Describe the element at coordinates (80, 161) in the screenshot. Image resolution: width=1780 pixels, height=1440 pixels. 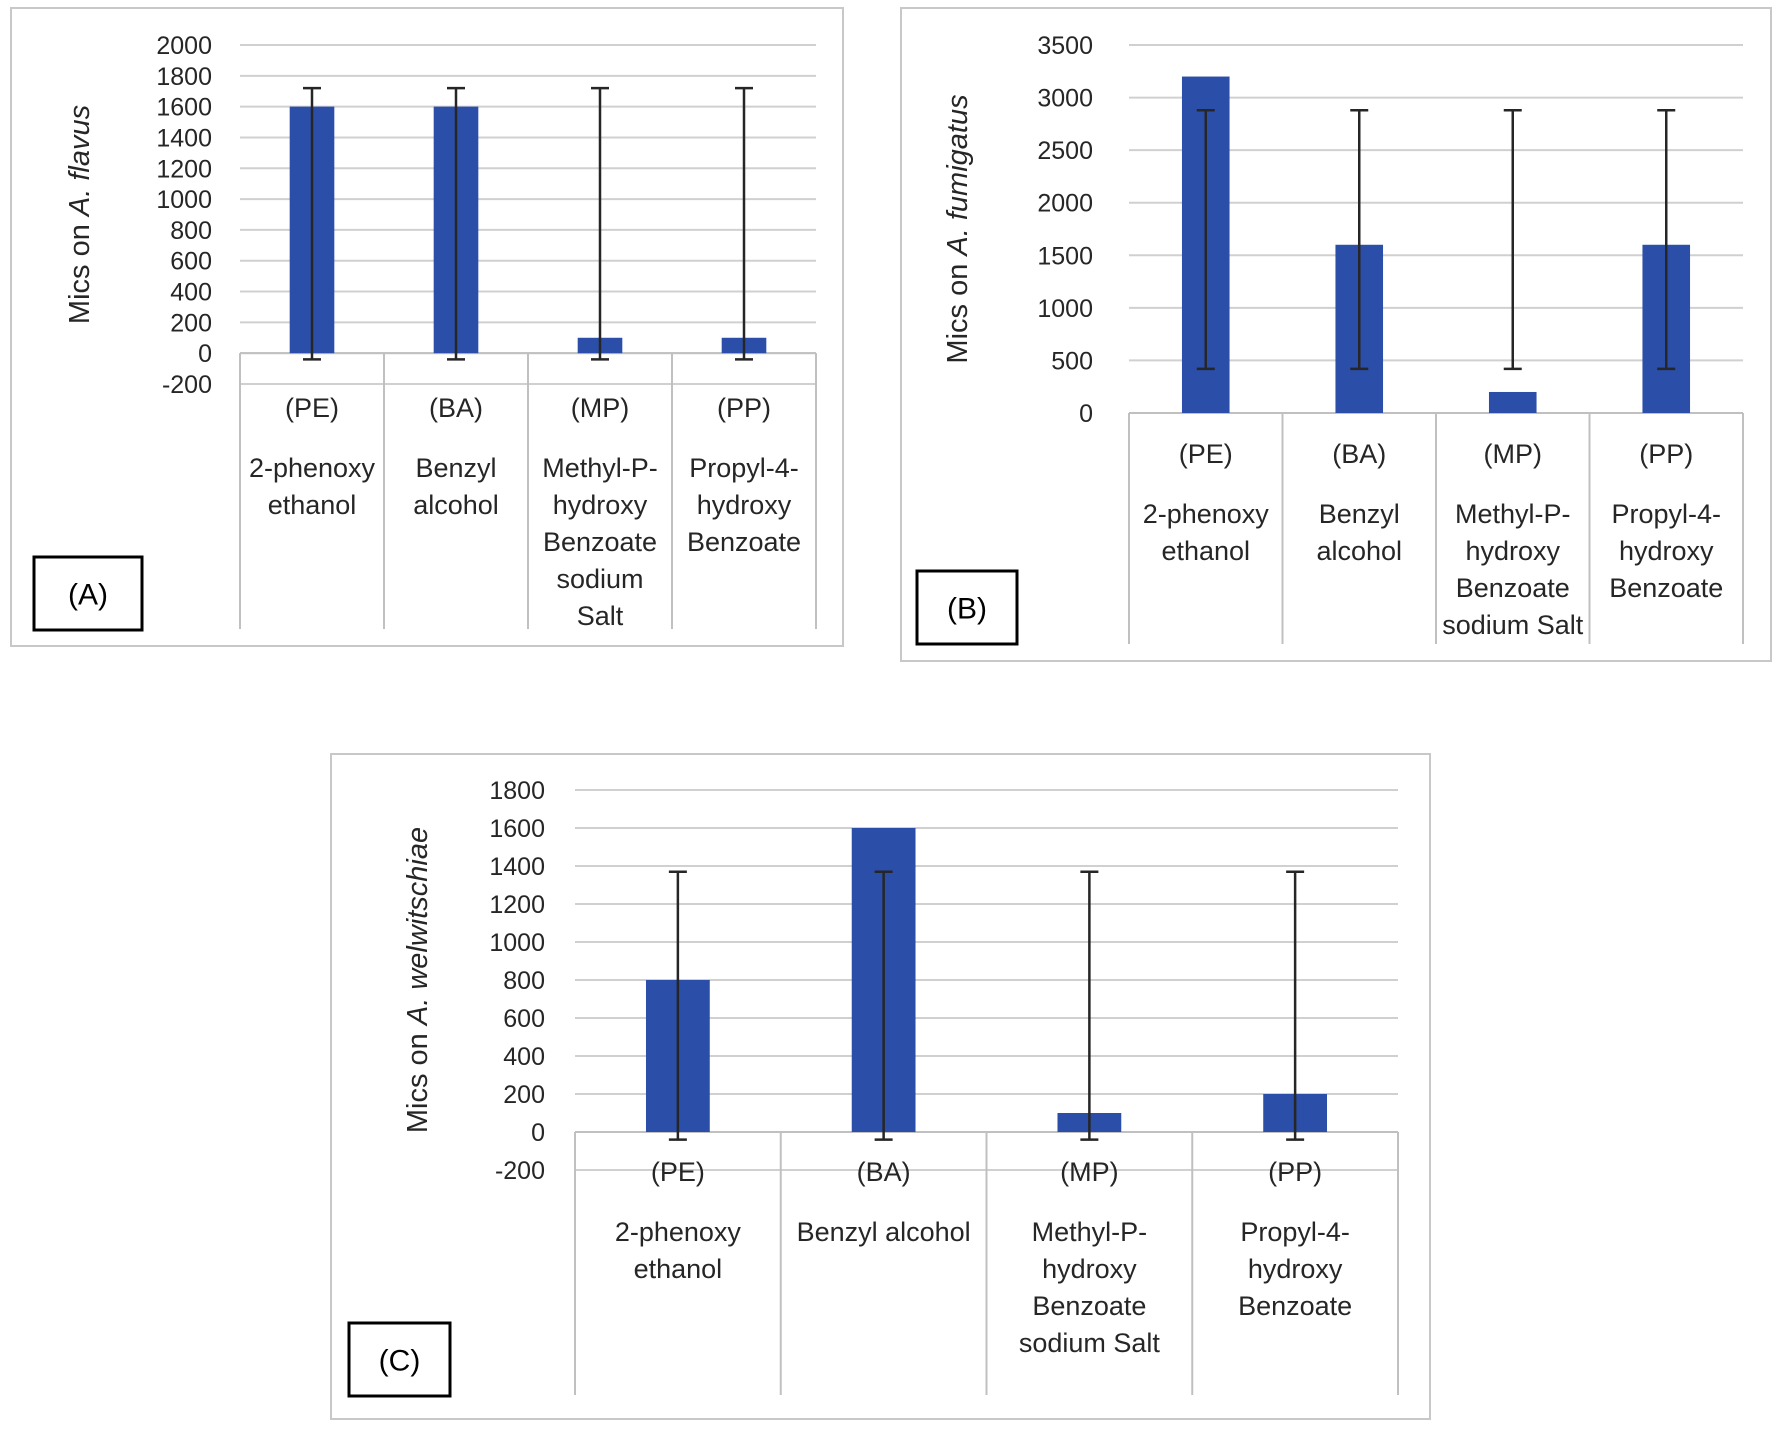
I see `y-axis-label-species: A. flavus` at that location.